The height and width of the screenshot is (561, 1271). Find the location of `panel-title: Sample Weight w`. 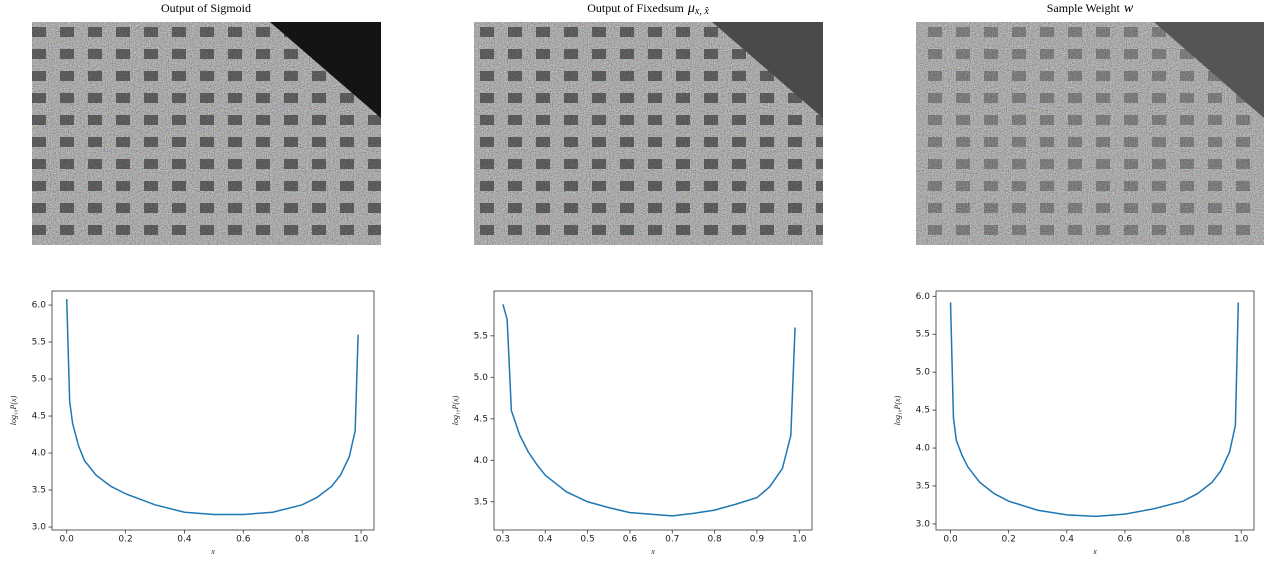

panel-title: Sample Weight w is located at coordinates (1090, 8).